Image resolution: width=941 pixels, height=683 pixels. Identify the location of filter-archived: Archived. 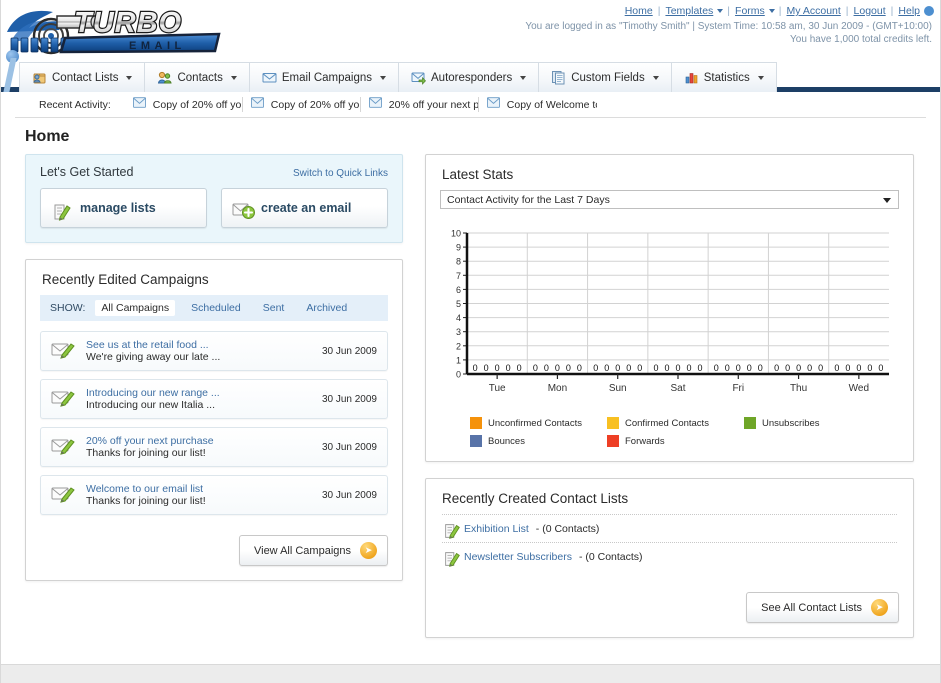
(327, 308).